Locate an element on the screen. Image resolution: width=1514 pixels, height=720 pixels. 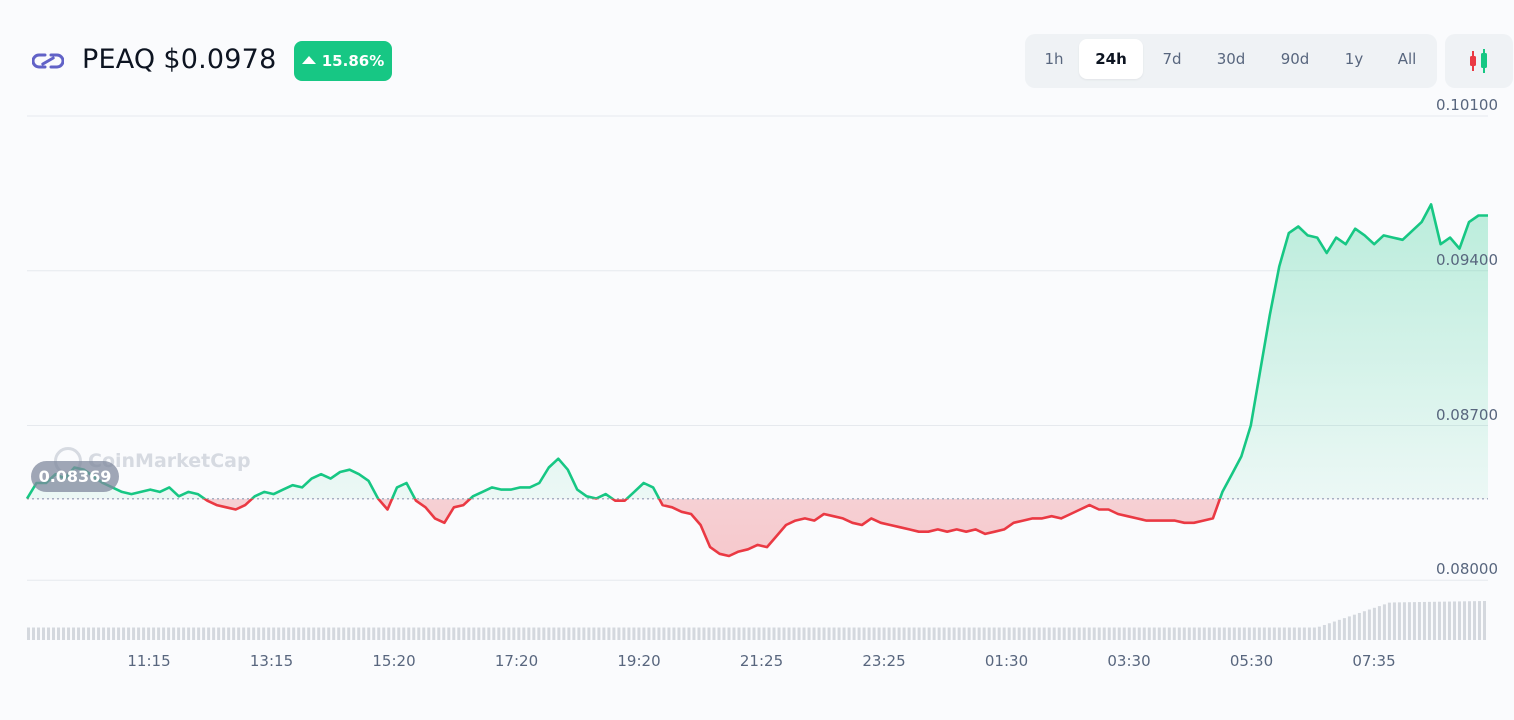
time-range-tabs: 1h 24h 7d 30d 90d 1y All is located at coordinates (1231, 61).